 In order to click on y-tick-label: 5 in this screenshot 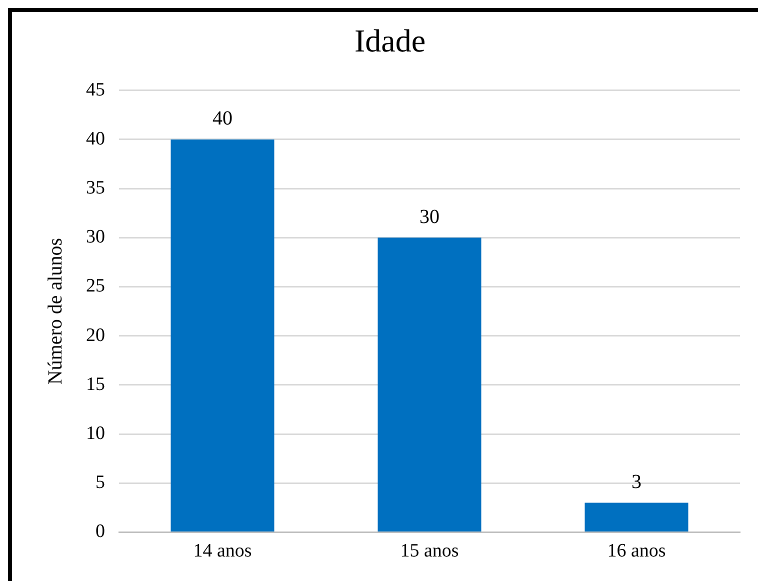, I will do `click(100, 483)`.